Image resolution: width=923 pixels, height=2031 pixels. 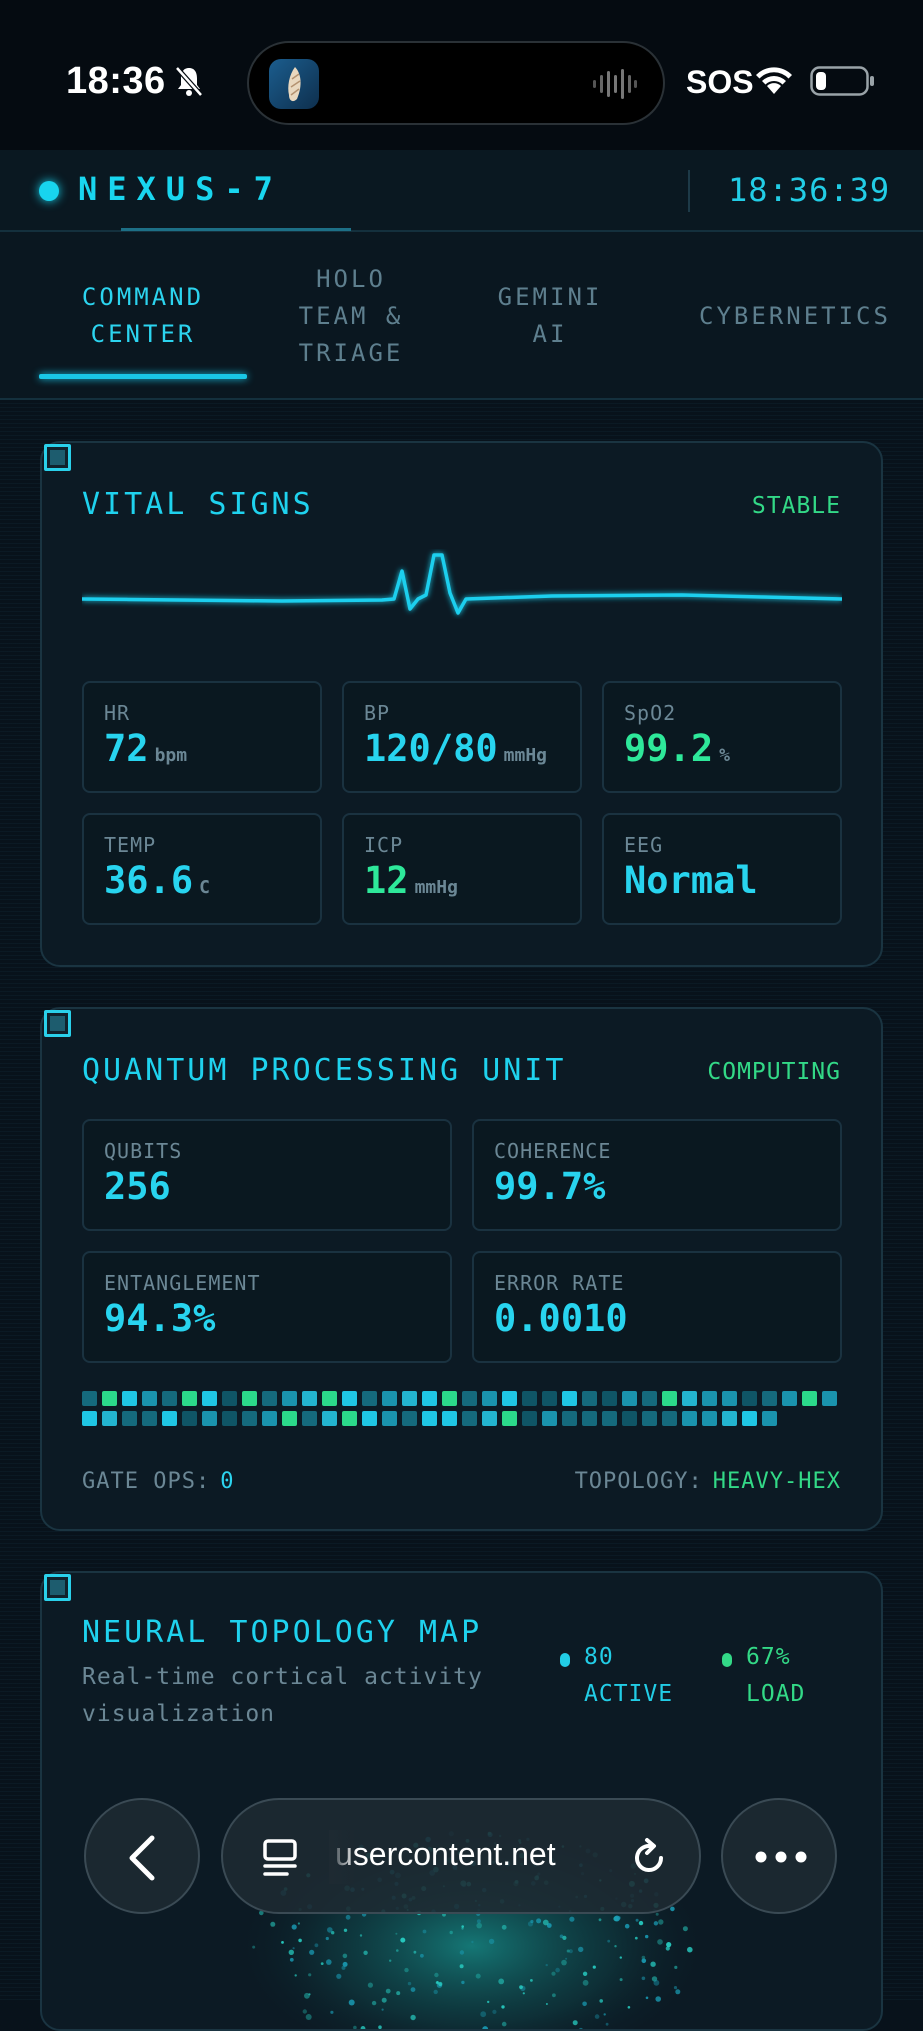 What do you see at coordinates (649, 1858) in the screenshot?
I see `reload-icon` at bounding box center [649, 1858].